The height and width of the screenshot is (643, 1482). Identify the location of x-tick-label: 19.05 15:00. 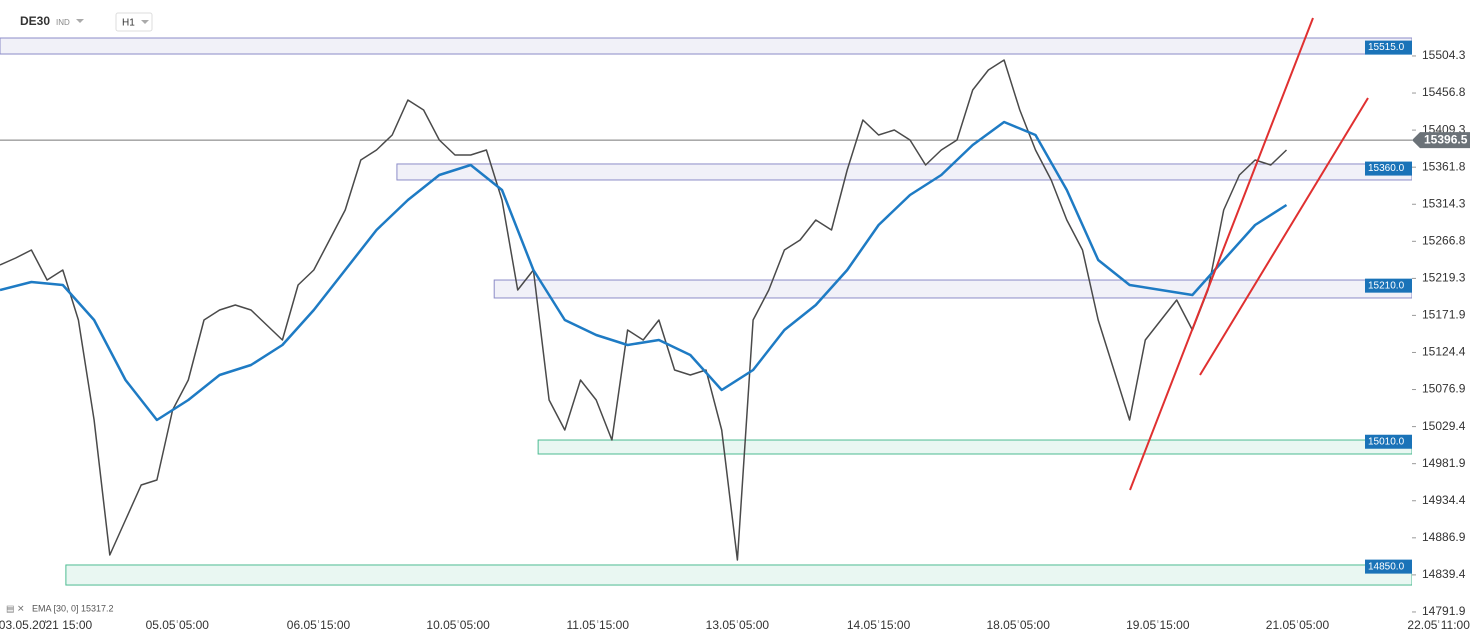
(1158, 625).